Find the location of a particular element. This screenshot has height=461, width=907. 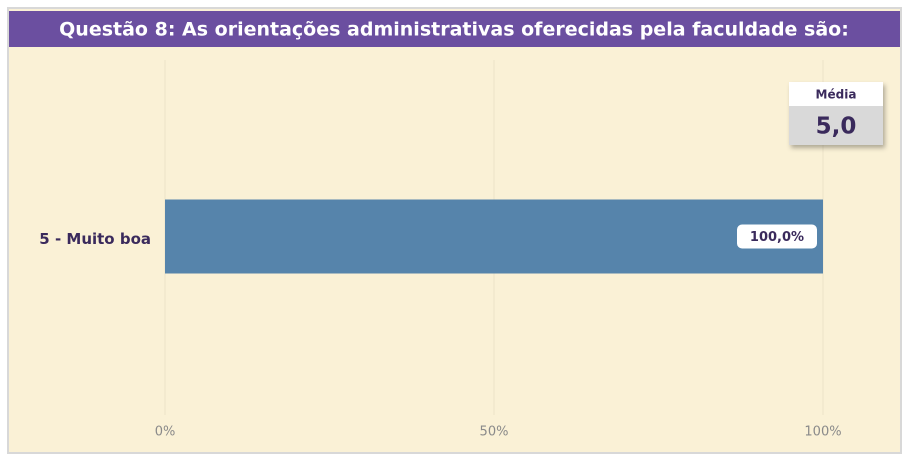

kpi-header is located at coordinates (836, 94).